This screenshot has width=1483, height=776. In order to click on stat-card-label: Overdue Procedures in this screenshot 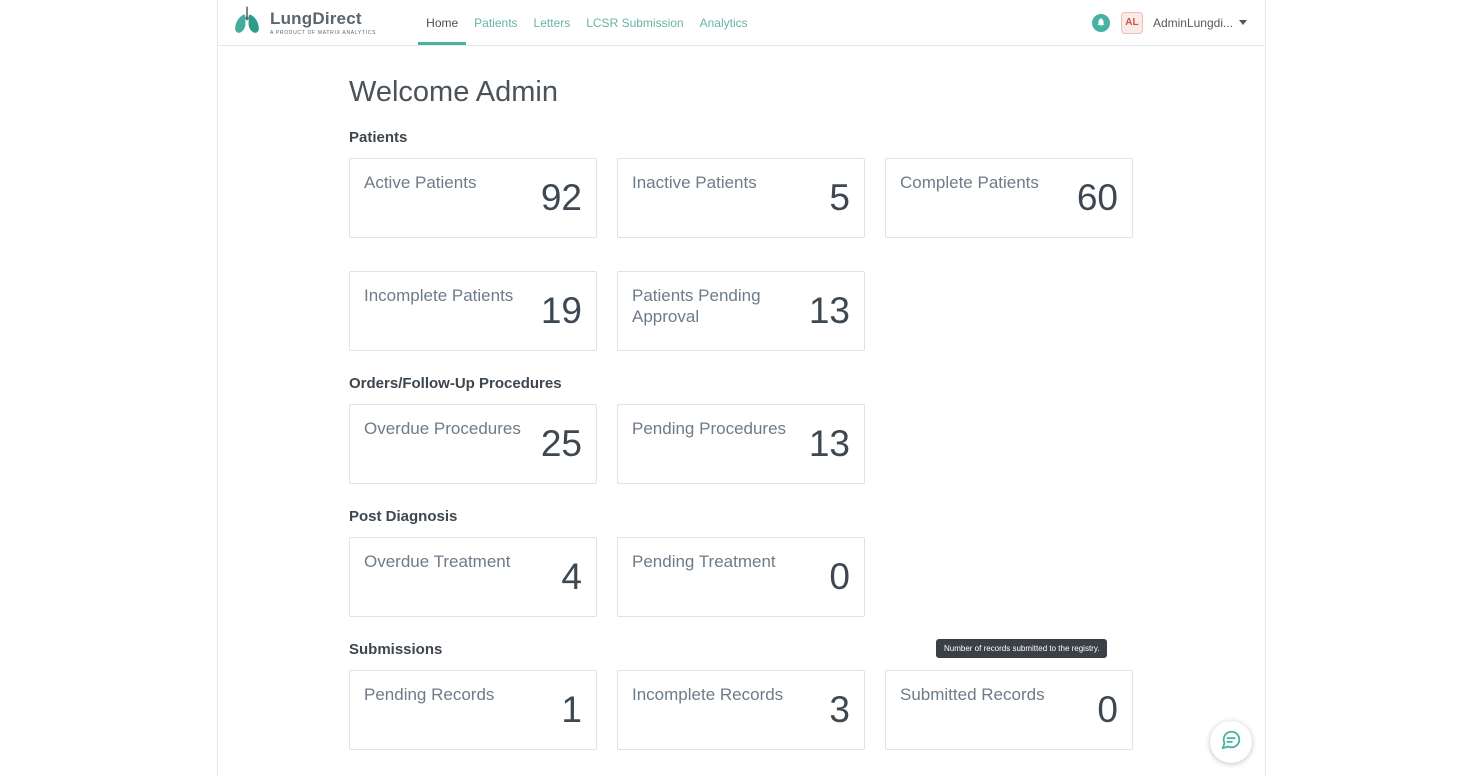, I will do `click(442, 429)`.